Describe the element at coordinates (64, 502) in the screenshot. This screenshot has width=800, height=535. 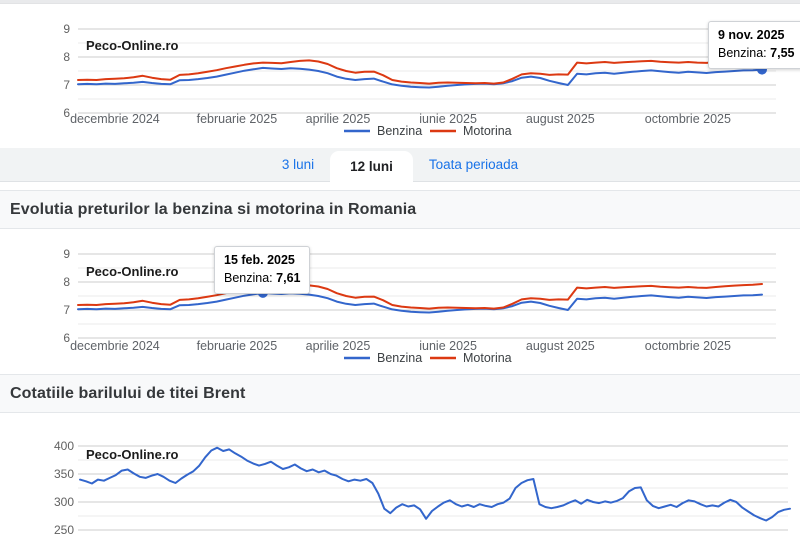
I see `svg-text: 300` at that location.